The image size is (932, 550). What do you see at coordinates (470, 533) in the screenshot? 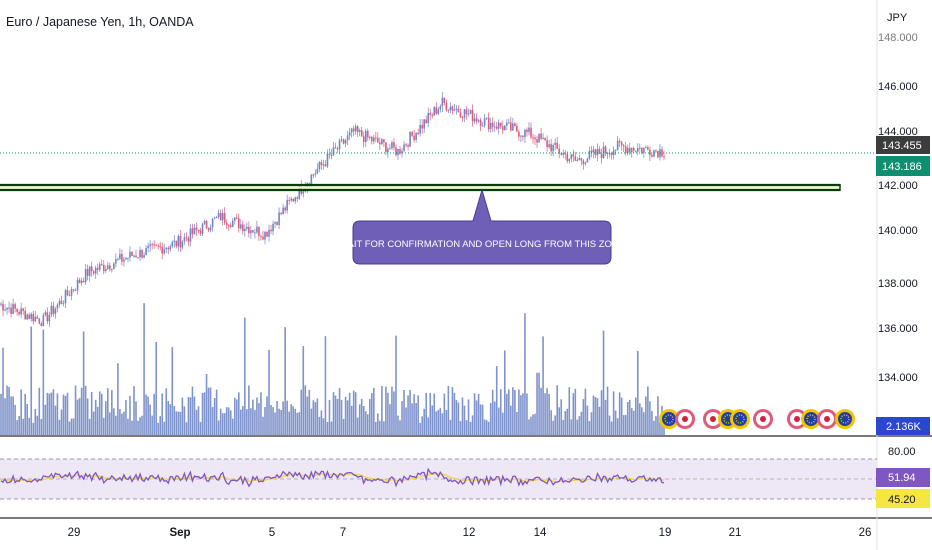
I see `time-axis: 29 Sep 5 7 12 14 19 21 26` at bounding box center [470, 533].